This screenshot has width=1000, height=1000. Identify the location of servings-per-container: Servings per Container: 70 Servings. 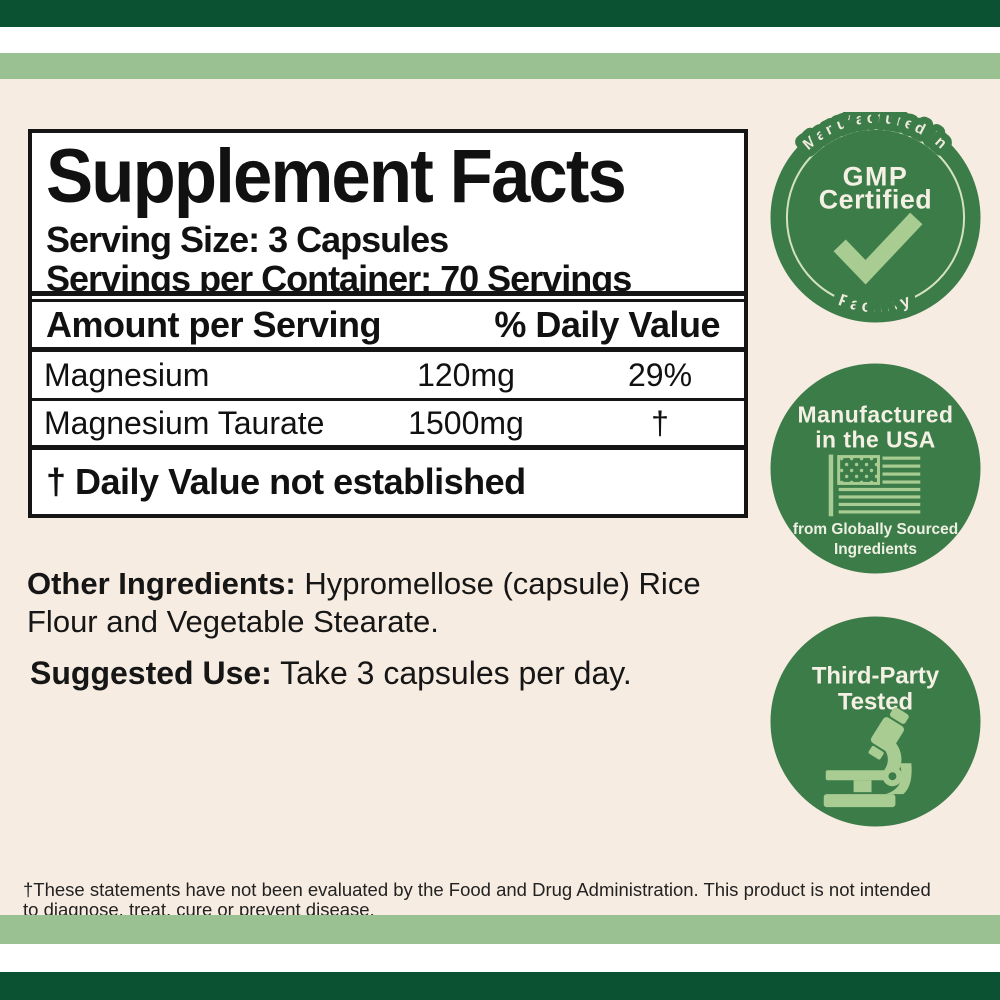
(339, 277).